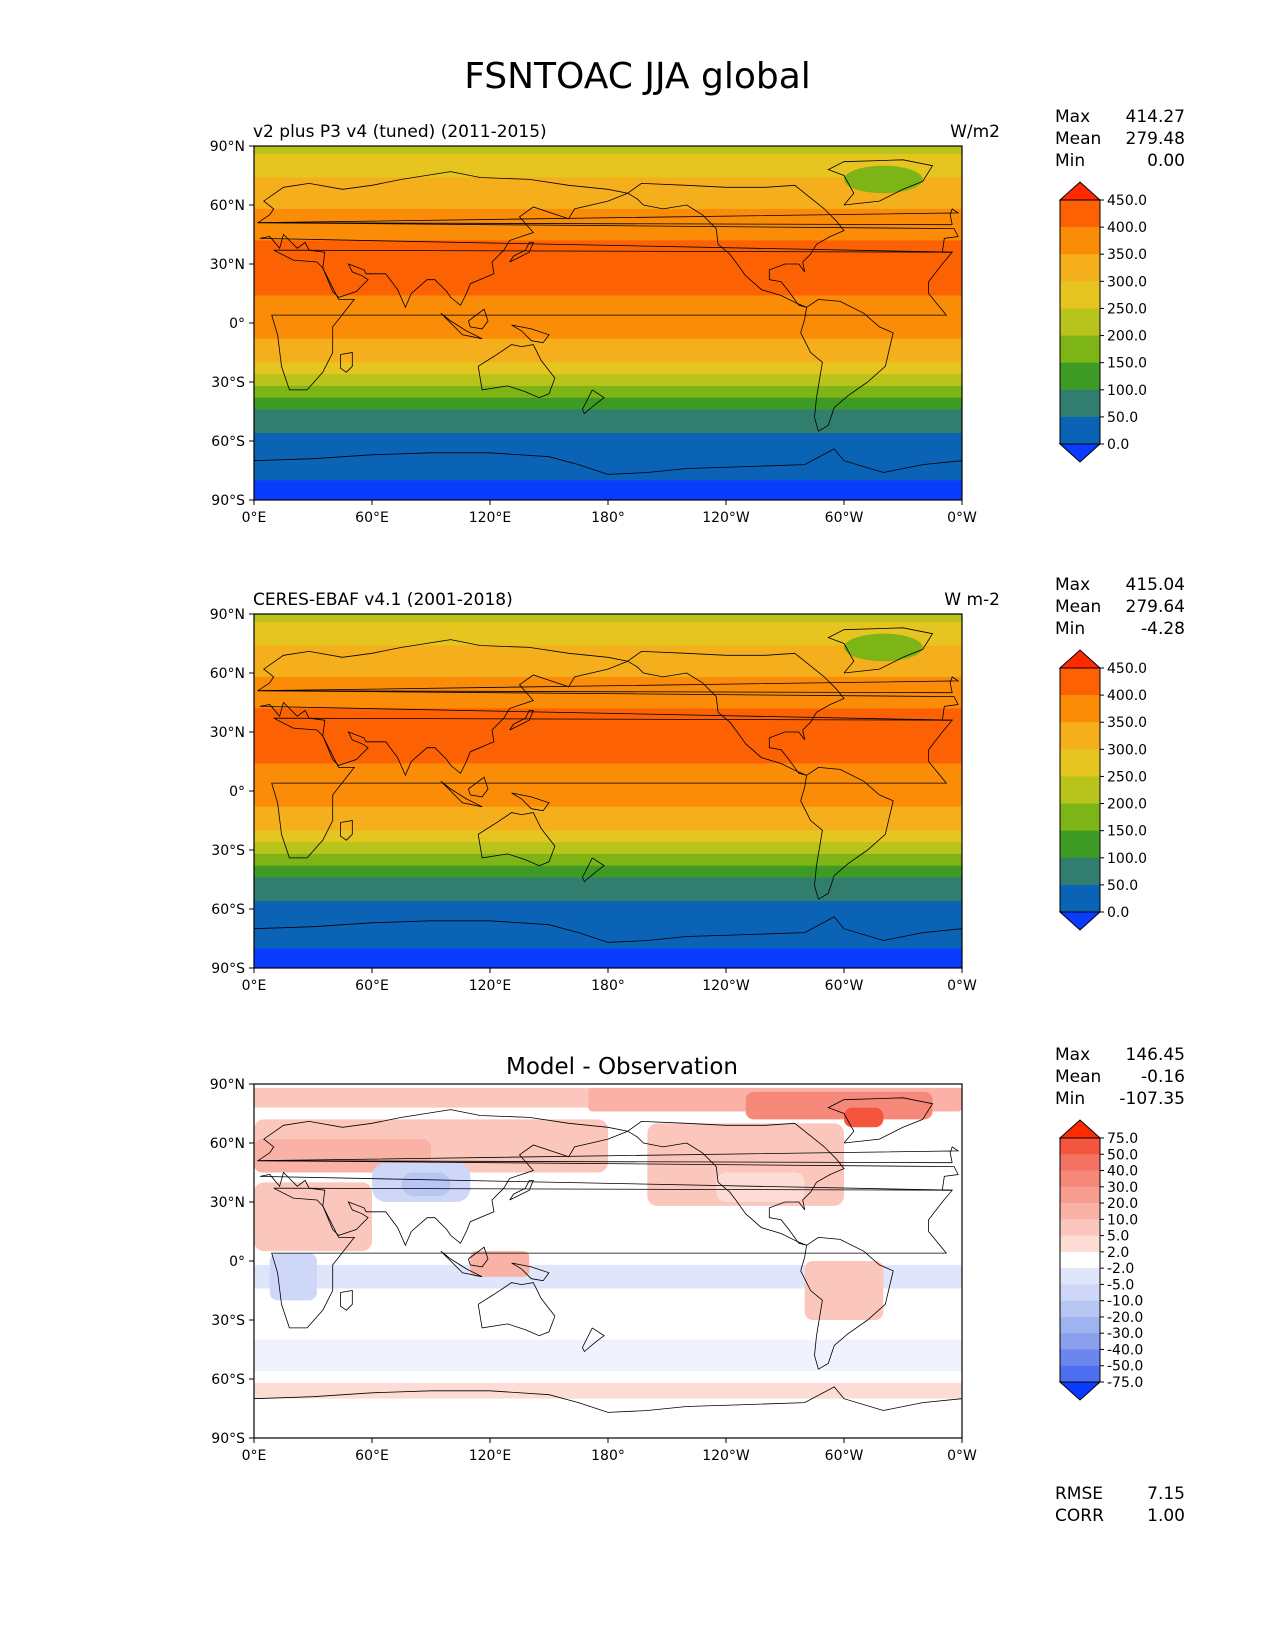 Image resolution: width=1275 pixels, height=1650 pixels. I want to click on colorbar-label: -5.0, so click(1120, 1285).